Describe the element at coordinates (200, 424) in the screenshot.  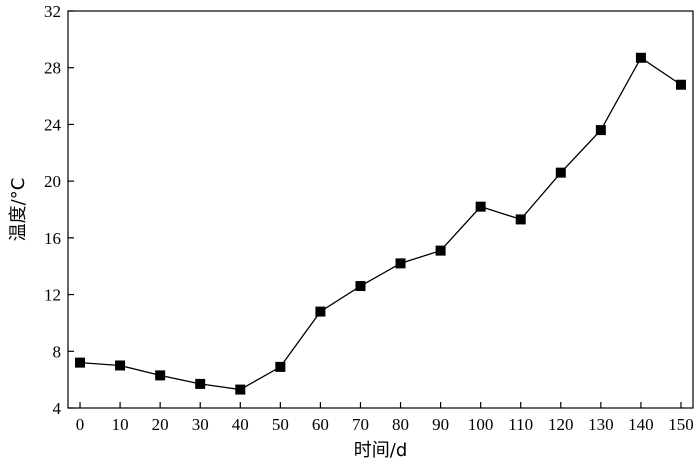
I see `x-tick-label: 30` at that location.